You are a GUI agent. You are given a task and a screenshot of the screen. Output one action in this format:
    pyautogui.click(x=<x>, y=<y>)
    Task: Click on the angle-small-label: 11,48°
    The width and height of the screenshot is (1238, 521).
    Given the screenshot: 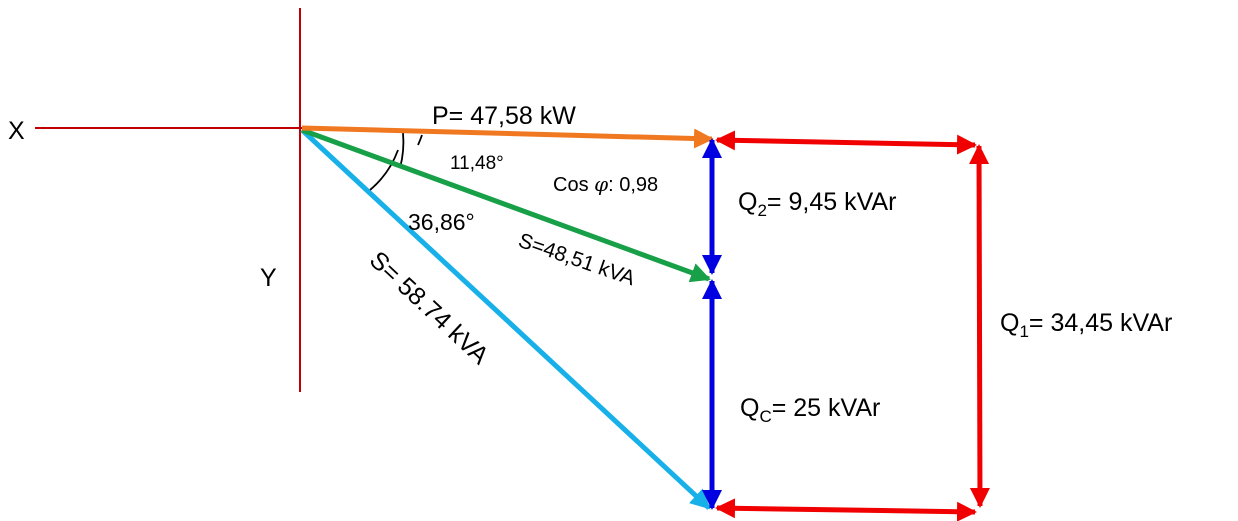 What is the action you would take?
    pyautogui.click(x=477, y=163)
    